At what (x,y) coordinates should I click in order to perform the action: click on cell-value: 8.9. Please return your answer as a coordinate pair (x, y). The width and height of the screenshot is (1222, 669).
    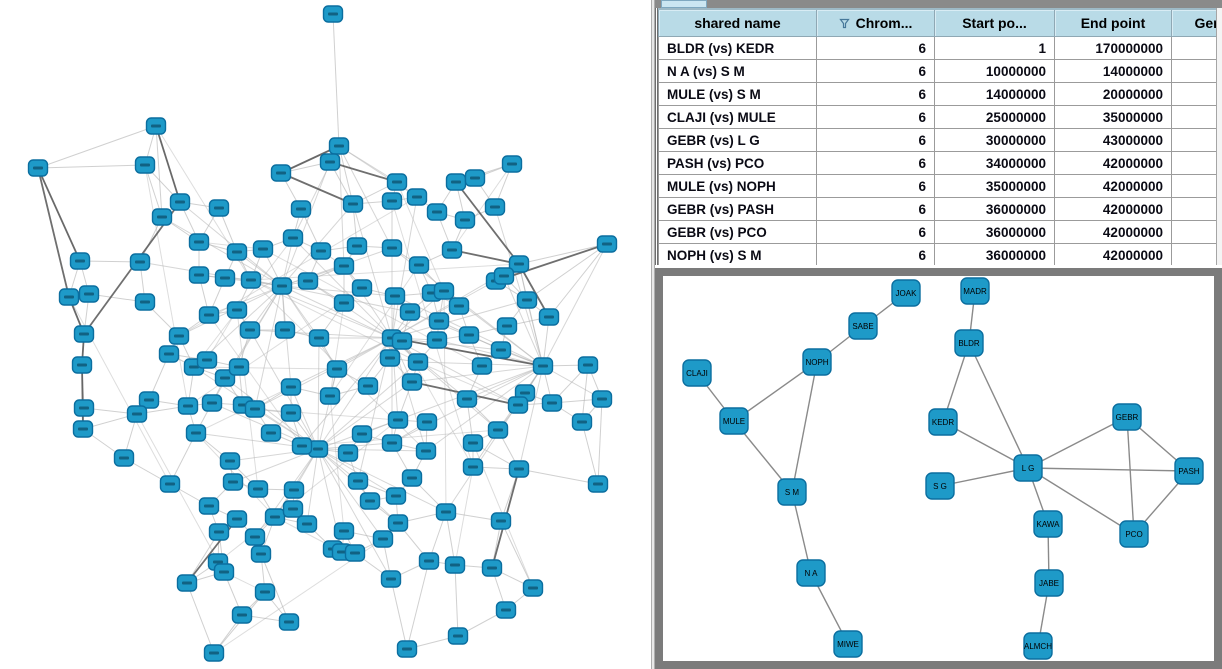
    Looking at the image, I should click on (1193, 209).